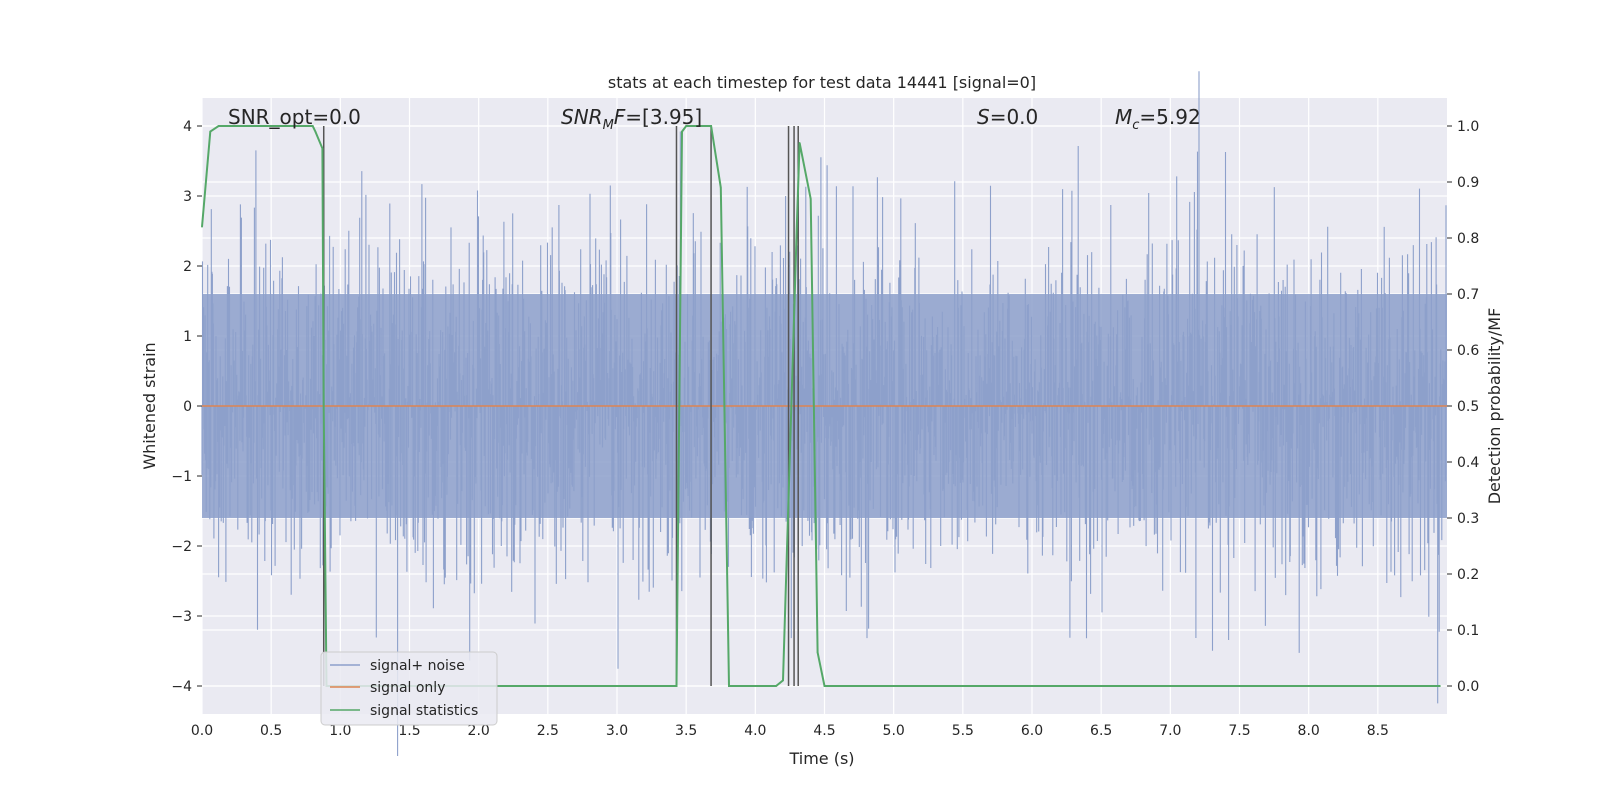 This screenshot has width=1600, height=800. What do you see at coordinates (755, 731) in the screenshot?
I see `x-tick-label: 4.0` at bounding box center [755, 731].